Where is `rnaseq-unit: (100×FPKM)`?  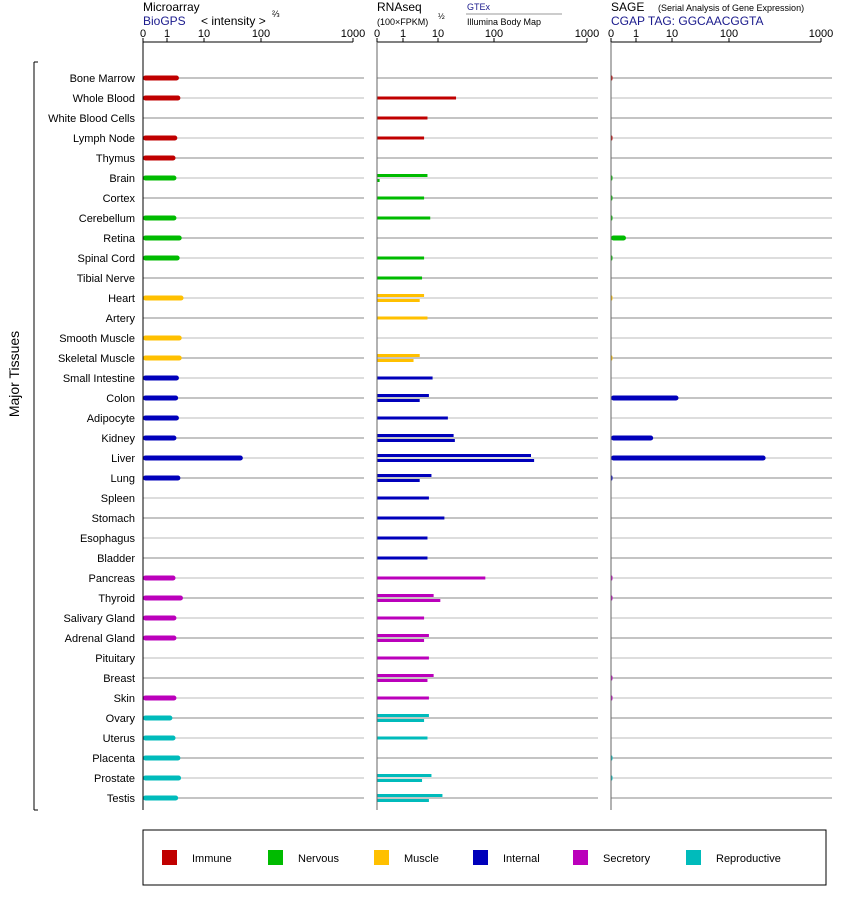 rnaseq-unit: (100×FPKM) is located at coordinates (402, 22).